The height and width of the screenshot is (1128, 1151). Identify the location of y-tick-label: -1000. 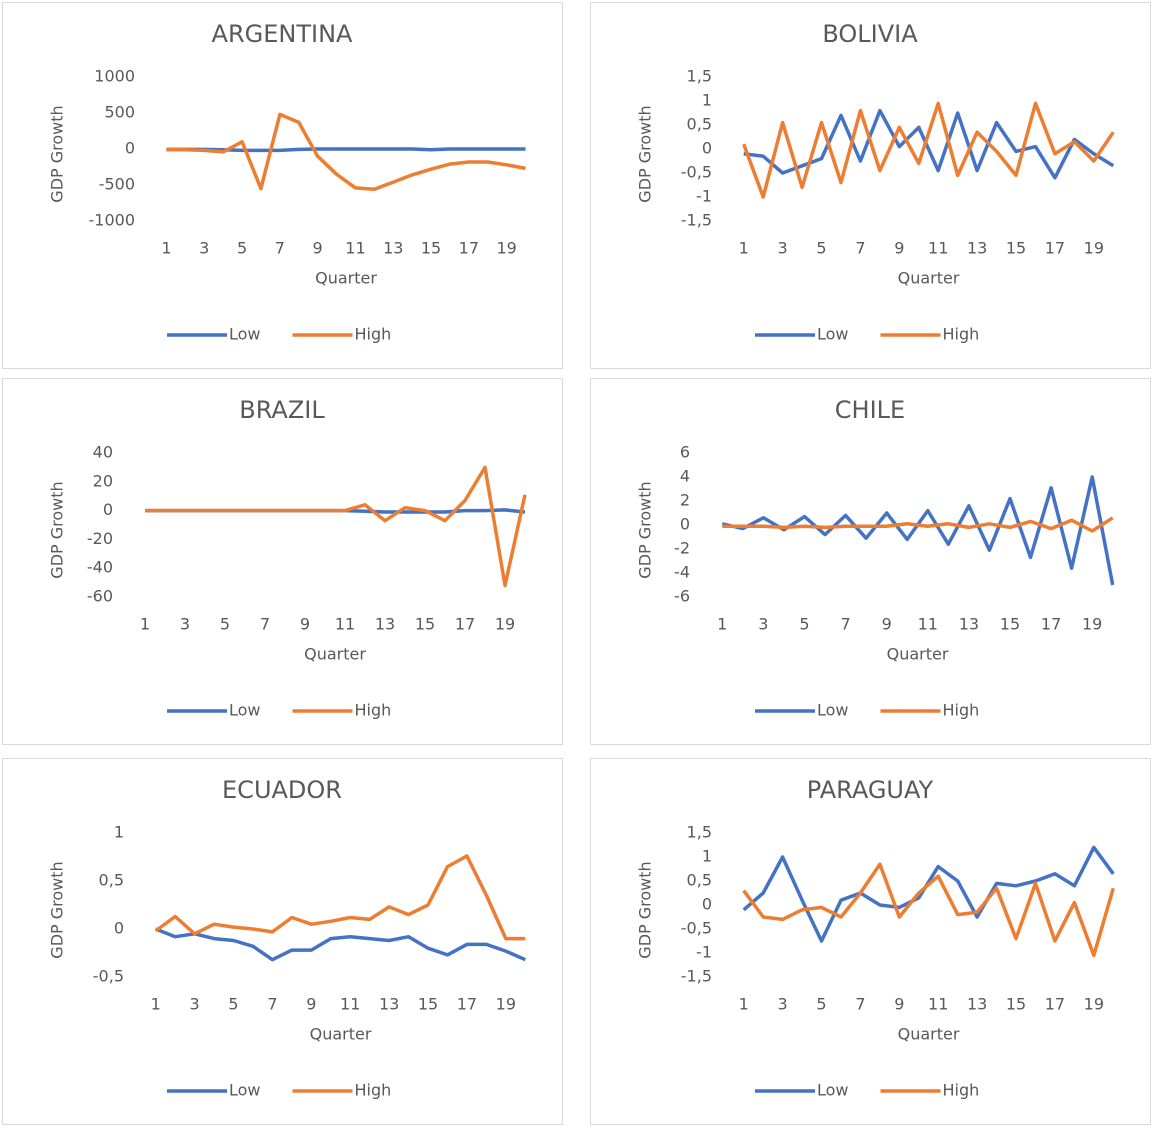
(112, 220).